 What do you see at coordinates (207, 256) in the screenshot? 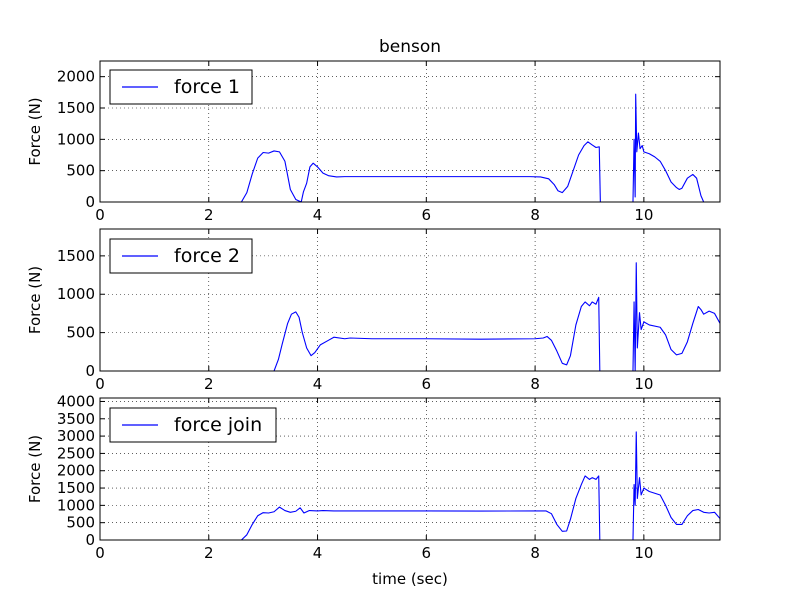
I see `legend-label: force 2` at bounding box center [207, 256].